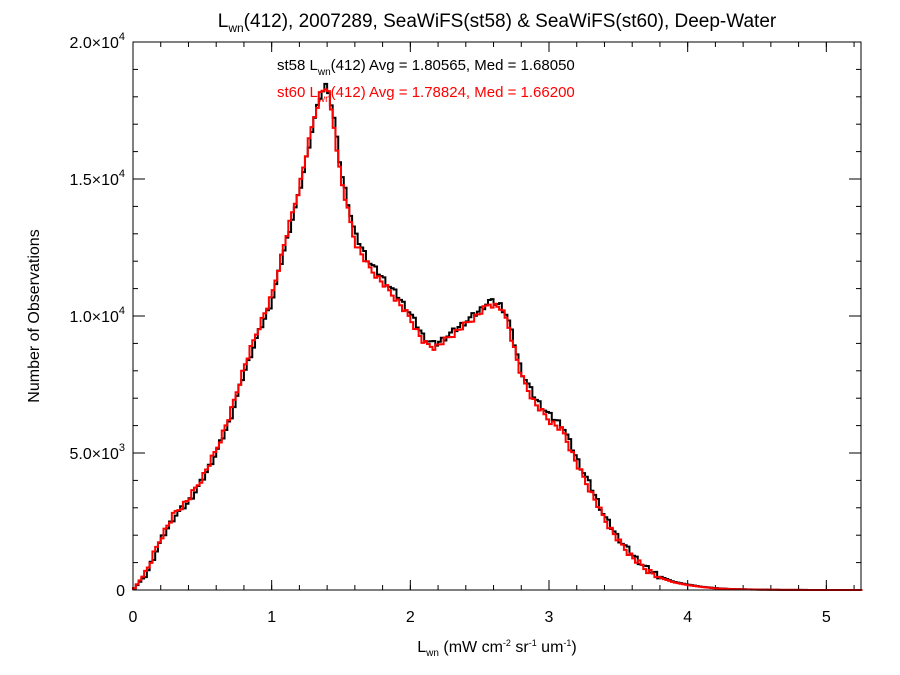  Describe the element at coordinates (34, 315) in the screenshot. I see `y-axis-label: Number of Observations` at that location.